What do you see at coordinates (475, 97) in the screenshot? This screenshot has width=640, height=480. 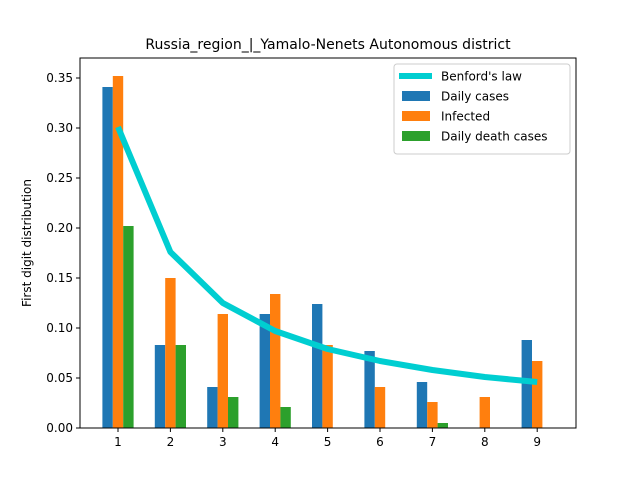 I see `legend-label: Daily cases` at bounding box center [475, 97].